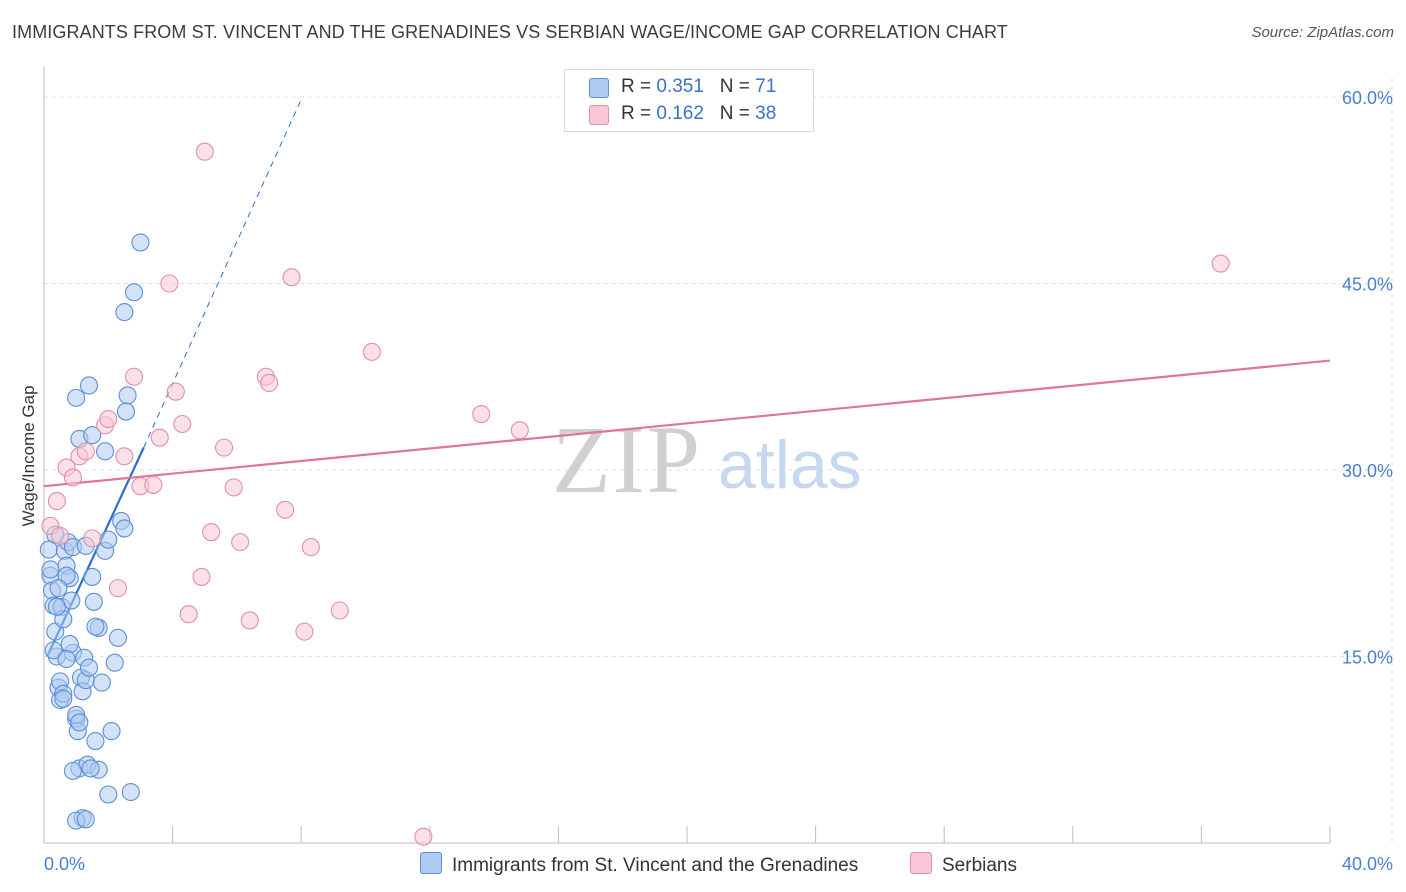 This screenshot has height=892, width=1406. Describe the element at coordinates (766, 113) in the screenshot. I see `legend-n-value: 38` at that location.